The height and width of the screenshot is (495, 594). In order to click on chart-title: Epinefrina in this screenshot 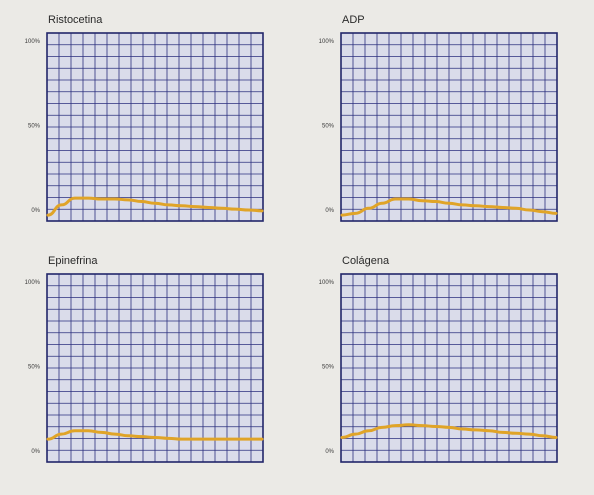, I will do `click(73, 261)`.